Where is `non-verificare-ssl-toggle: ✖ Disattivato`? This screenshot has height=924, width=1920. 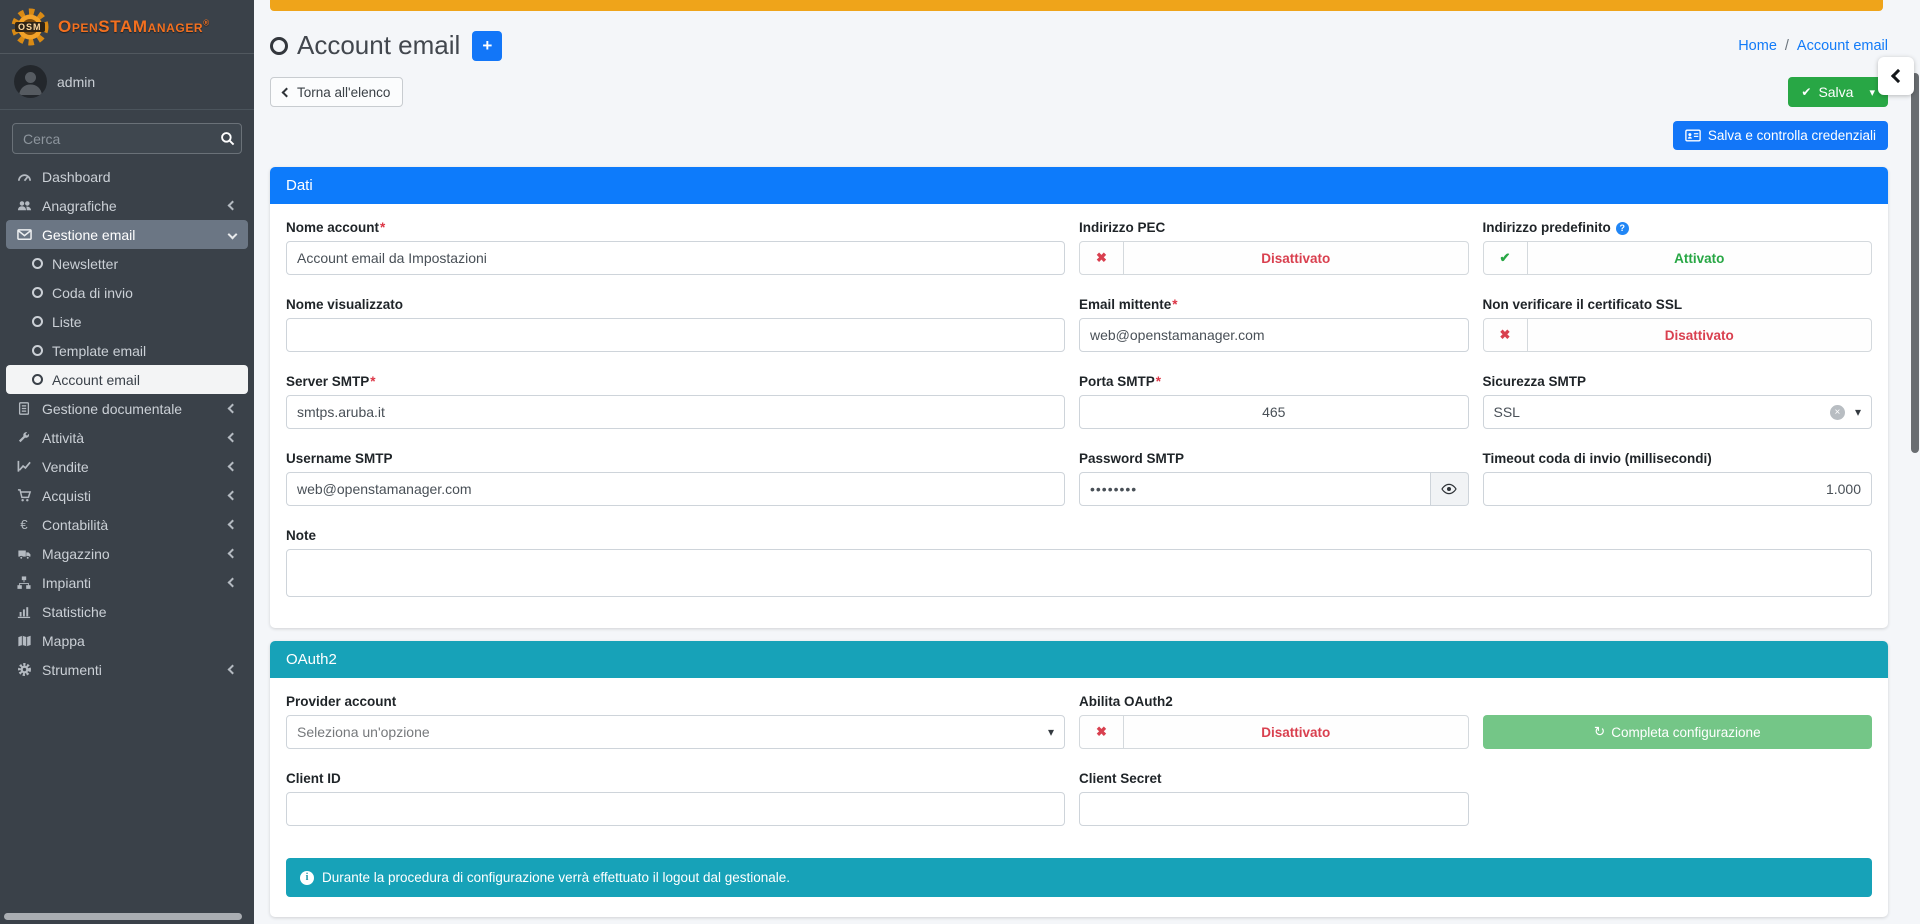
non-verificare-ssl-toggle: ✖ Disattivato is located at coordinates (1677, 335).